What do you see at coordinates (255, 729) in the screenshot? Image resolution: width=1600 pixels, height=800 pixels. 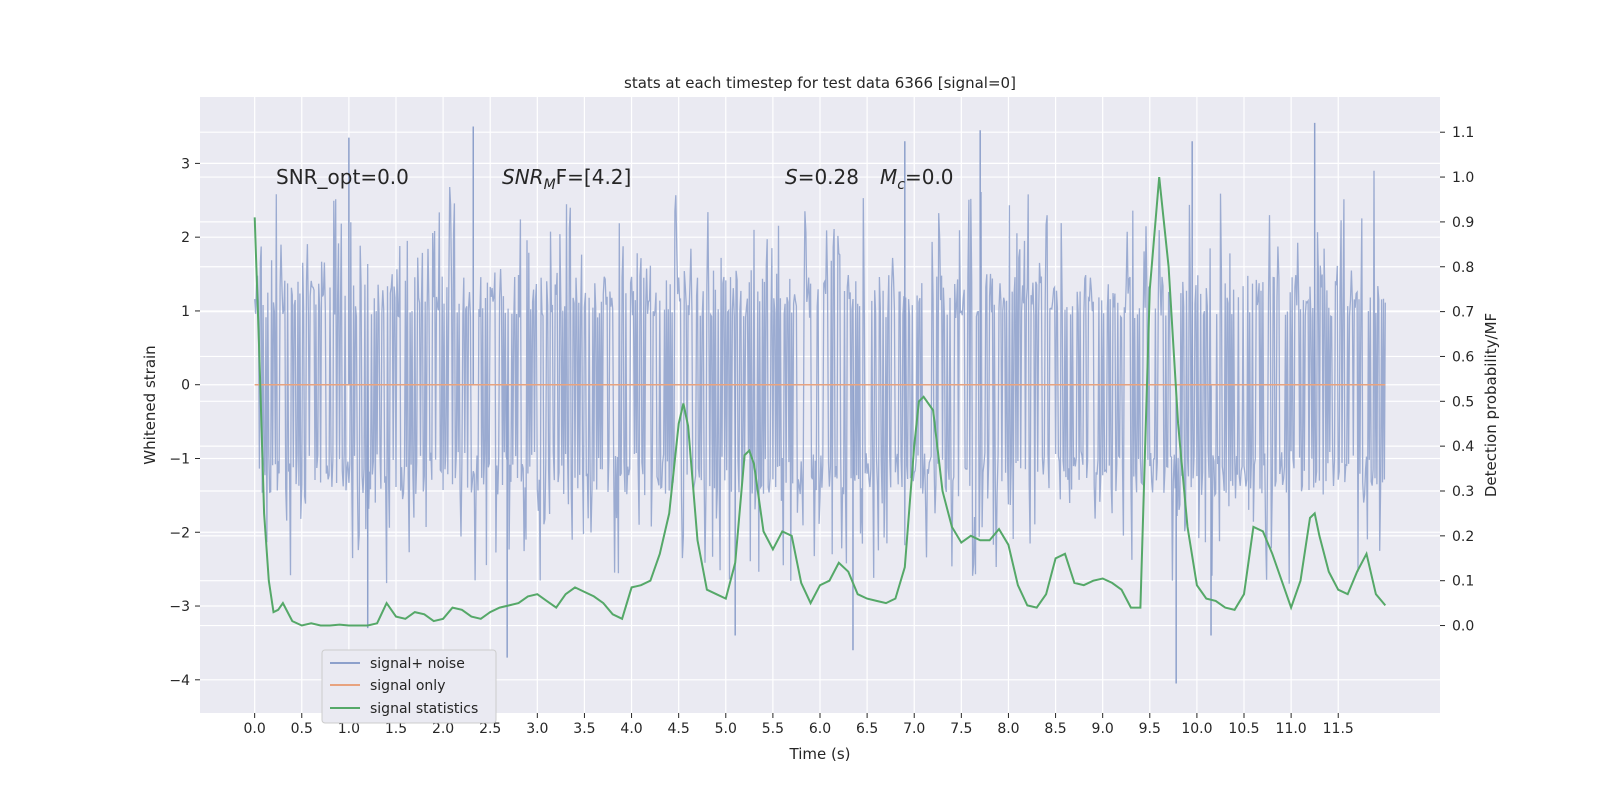 I see `x-tick-label: 0.0` at bounding box center [255, 729].